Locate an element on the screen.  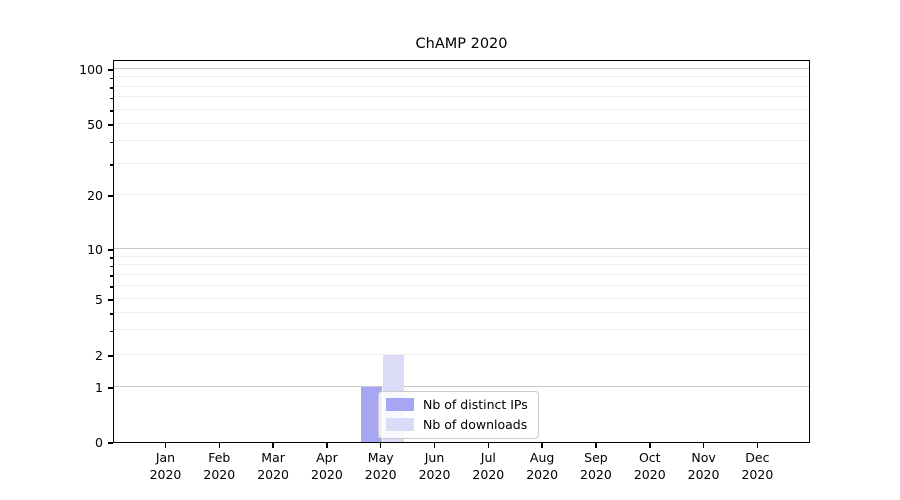
y-tick-label-2: 2 is located at coordinates (99, 355).